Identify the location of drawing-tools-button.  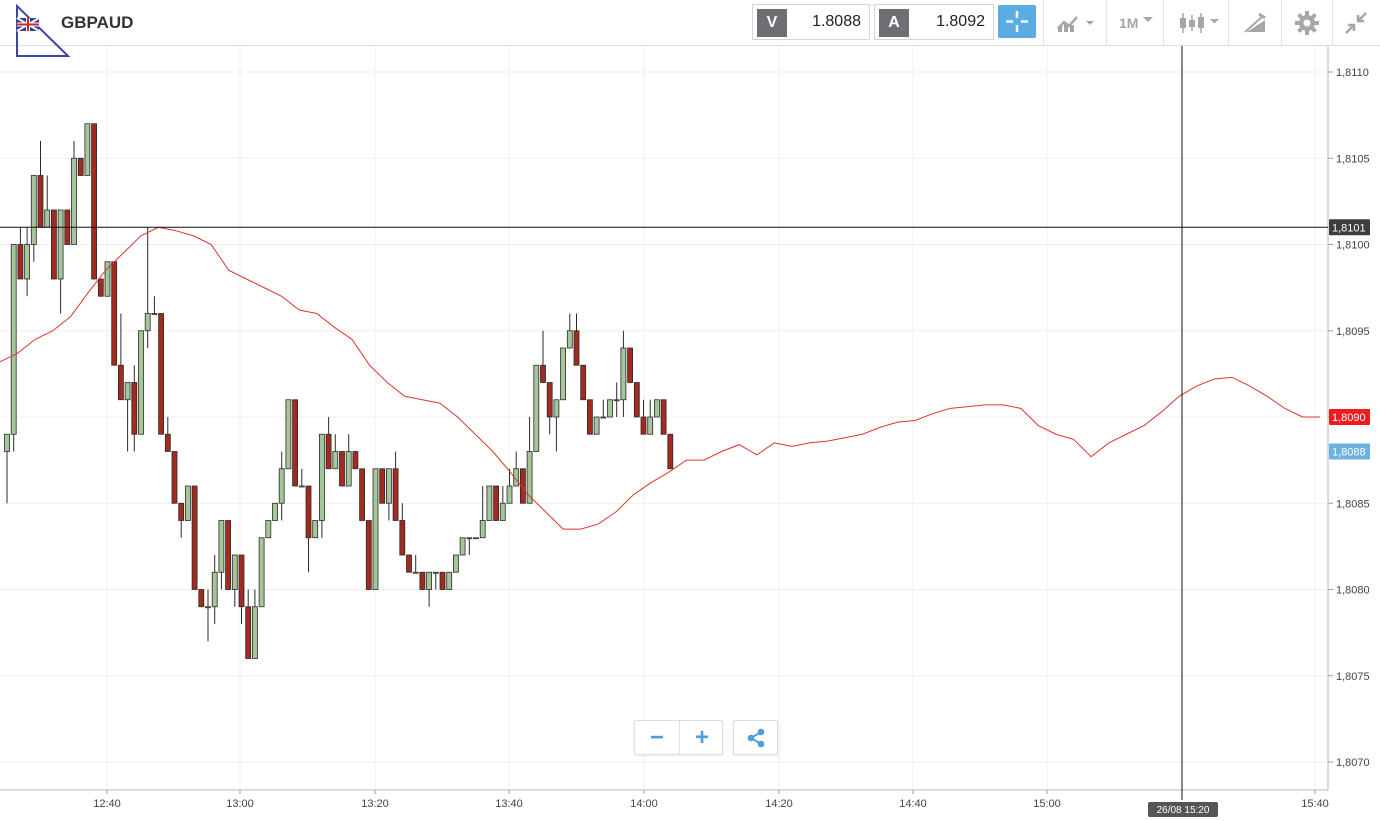
(1254, 22).